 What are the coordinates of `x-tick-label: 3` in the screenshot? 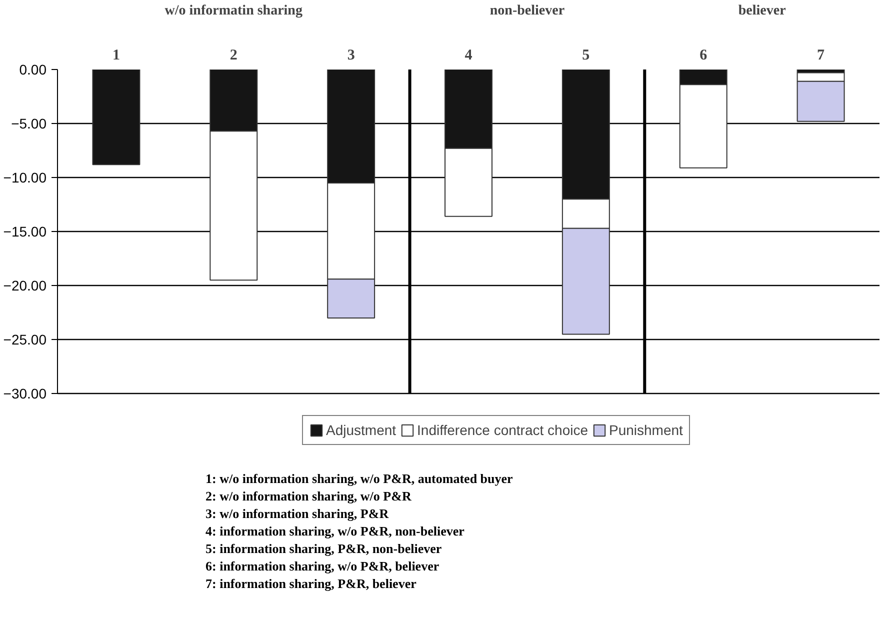 It's located at (351, 56).